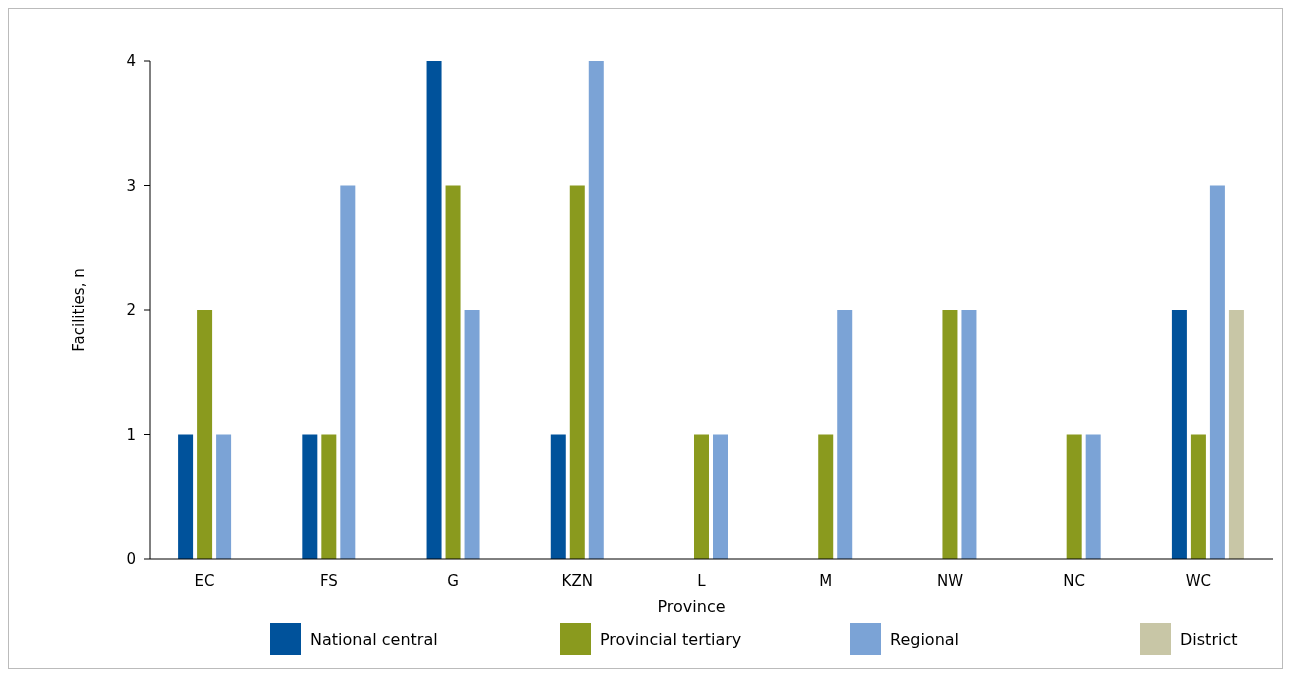  I want to click on y-tick-label: 2, so click(131, 310).